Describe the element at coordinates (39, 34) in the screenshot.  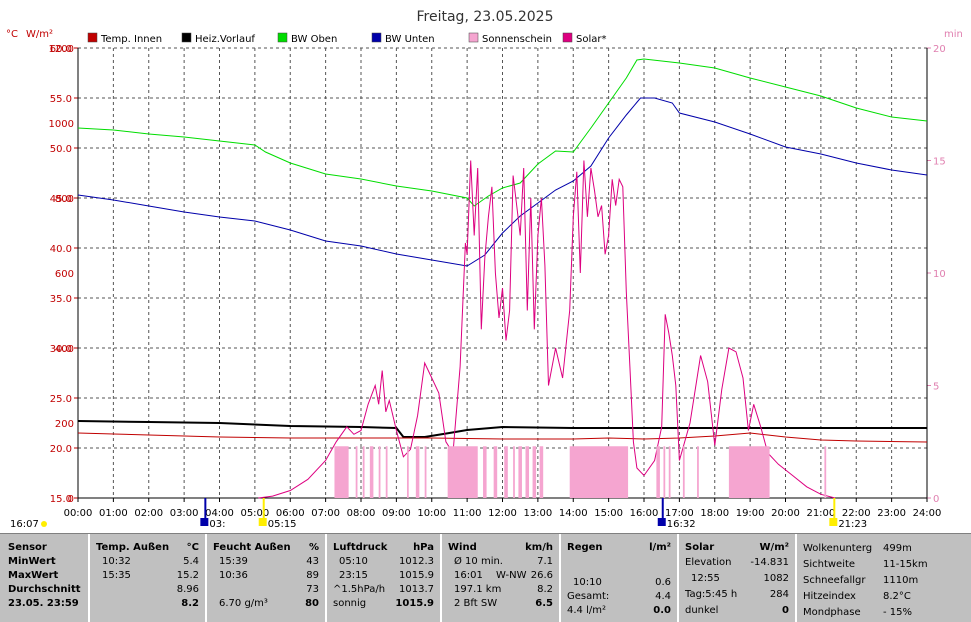
I see `y-axis-unit-wm2: W/m²` at that location.